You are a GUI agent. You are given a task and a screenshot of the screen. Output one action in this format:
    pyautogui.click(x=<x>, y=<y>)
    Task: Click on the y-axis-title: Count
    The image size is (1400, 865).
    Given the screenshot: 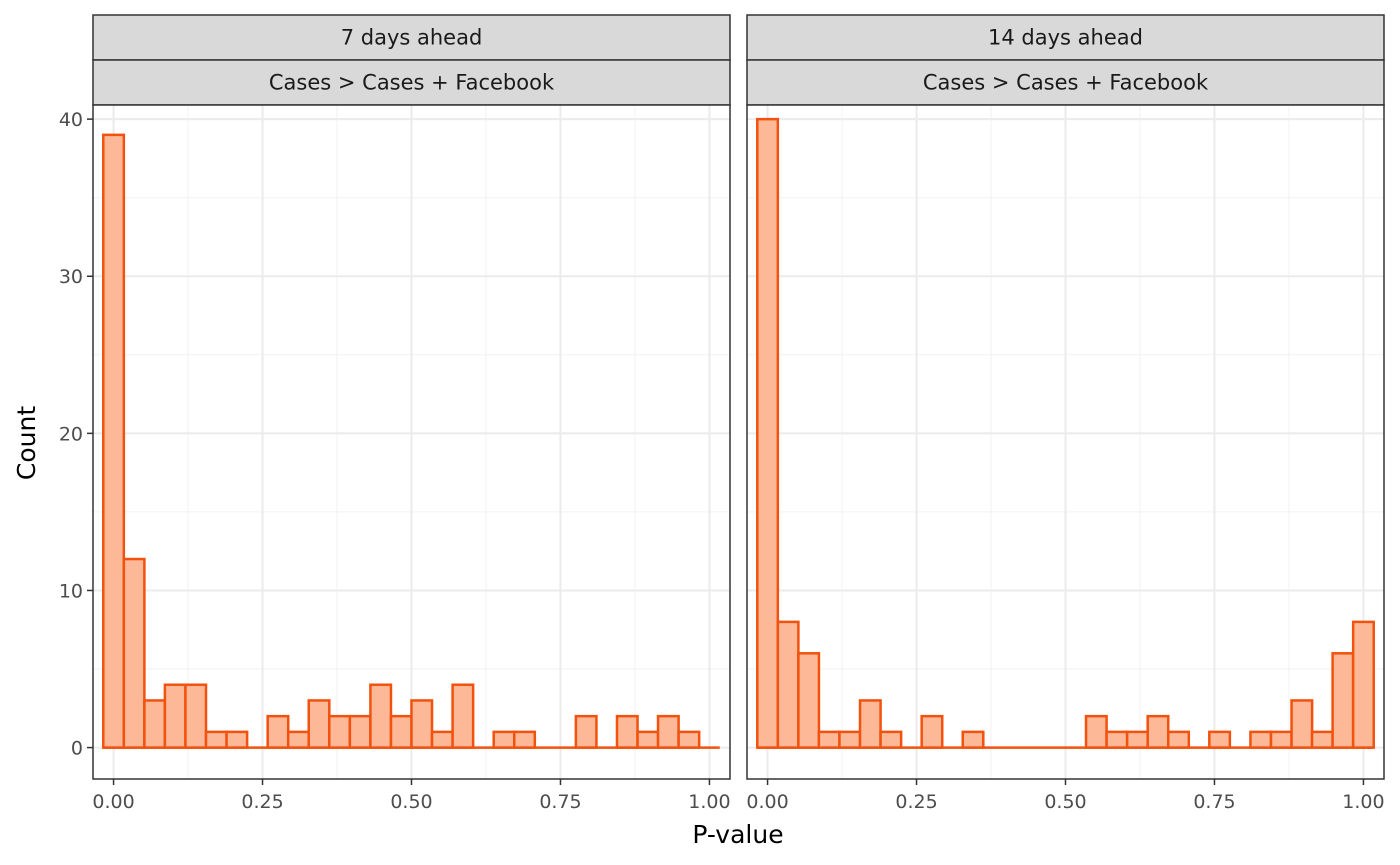 What is the action you would take?
    pyautogui.click(x=26, y=443)
    